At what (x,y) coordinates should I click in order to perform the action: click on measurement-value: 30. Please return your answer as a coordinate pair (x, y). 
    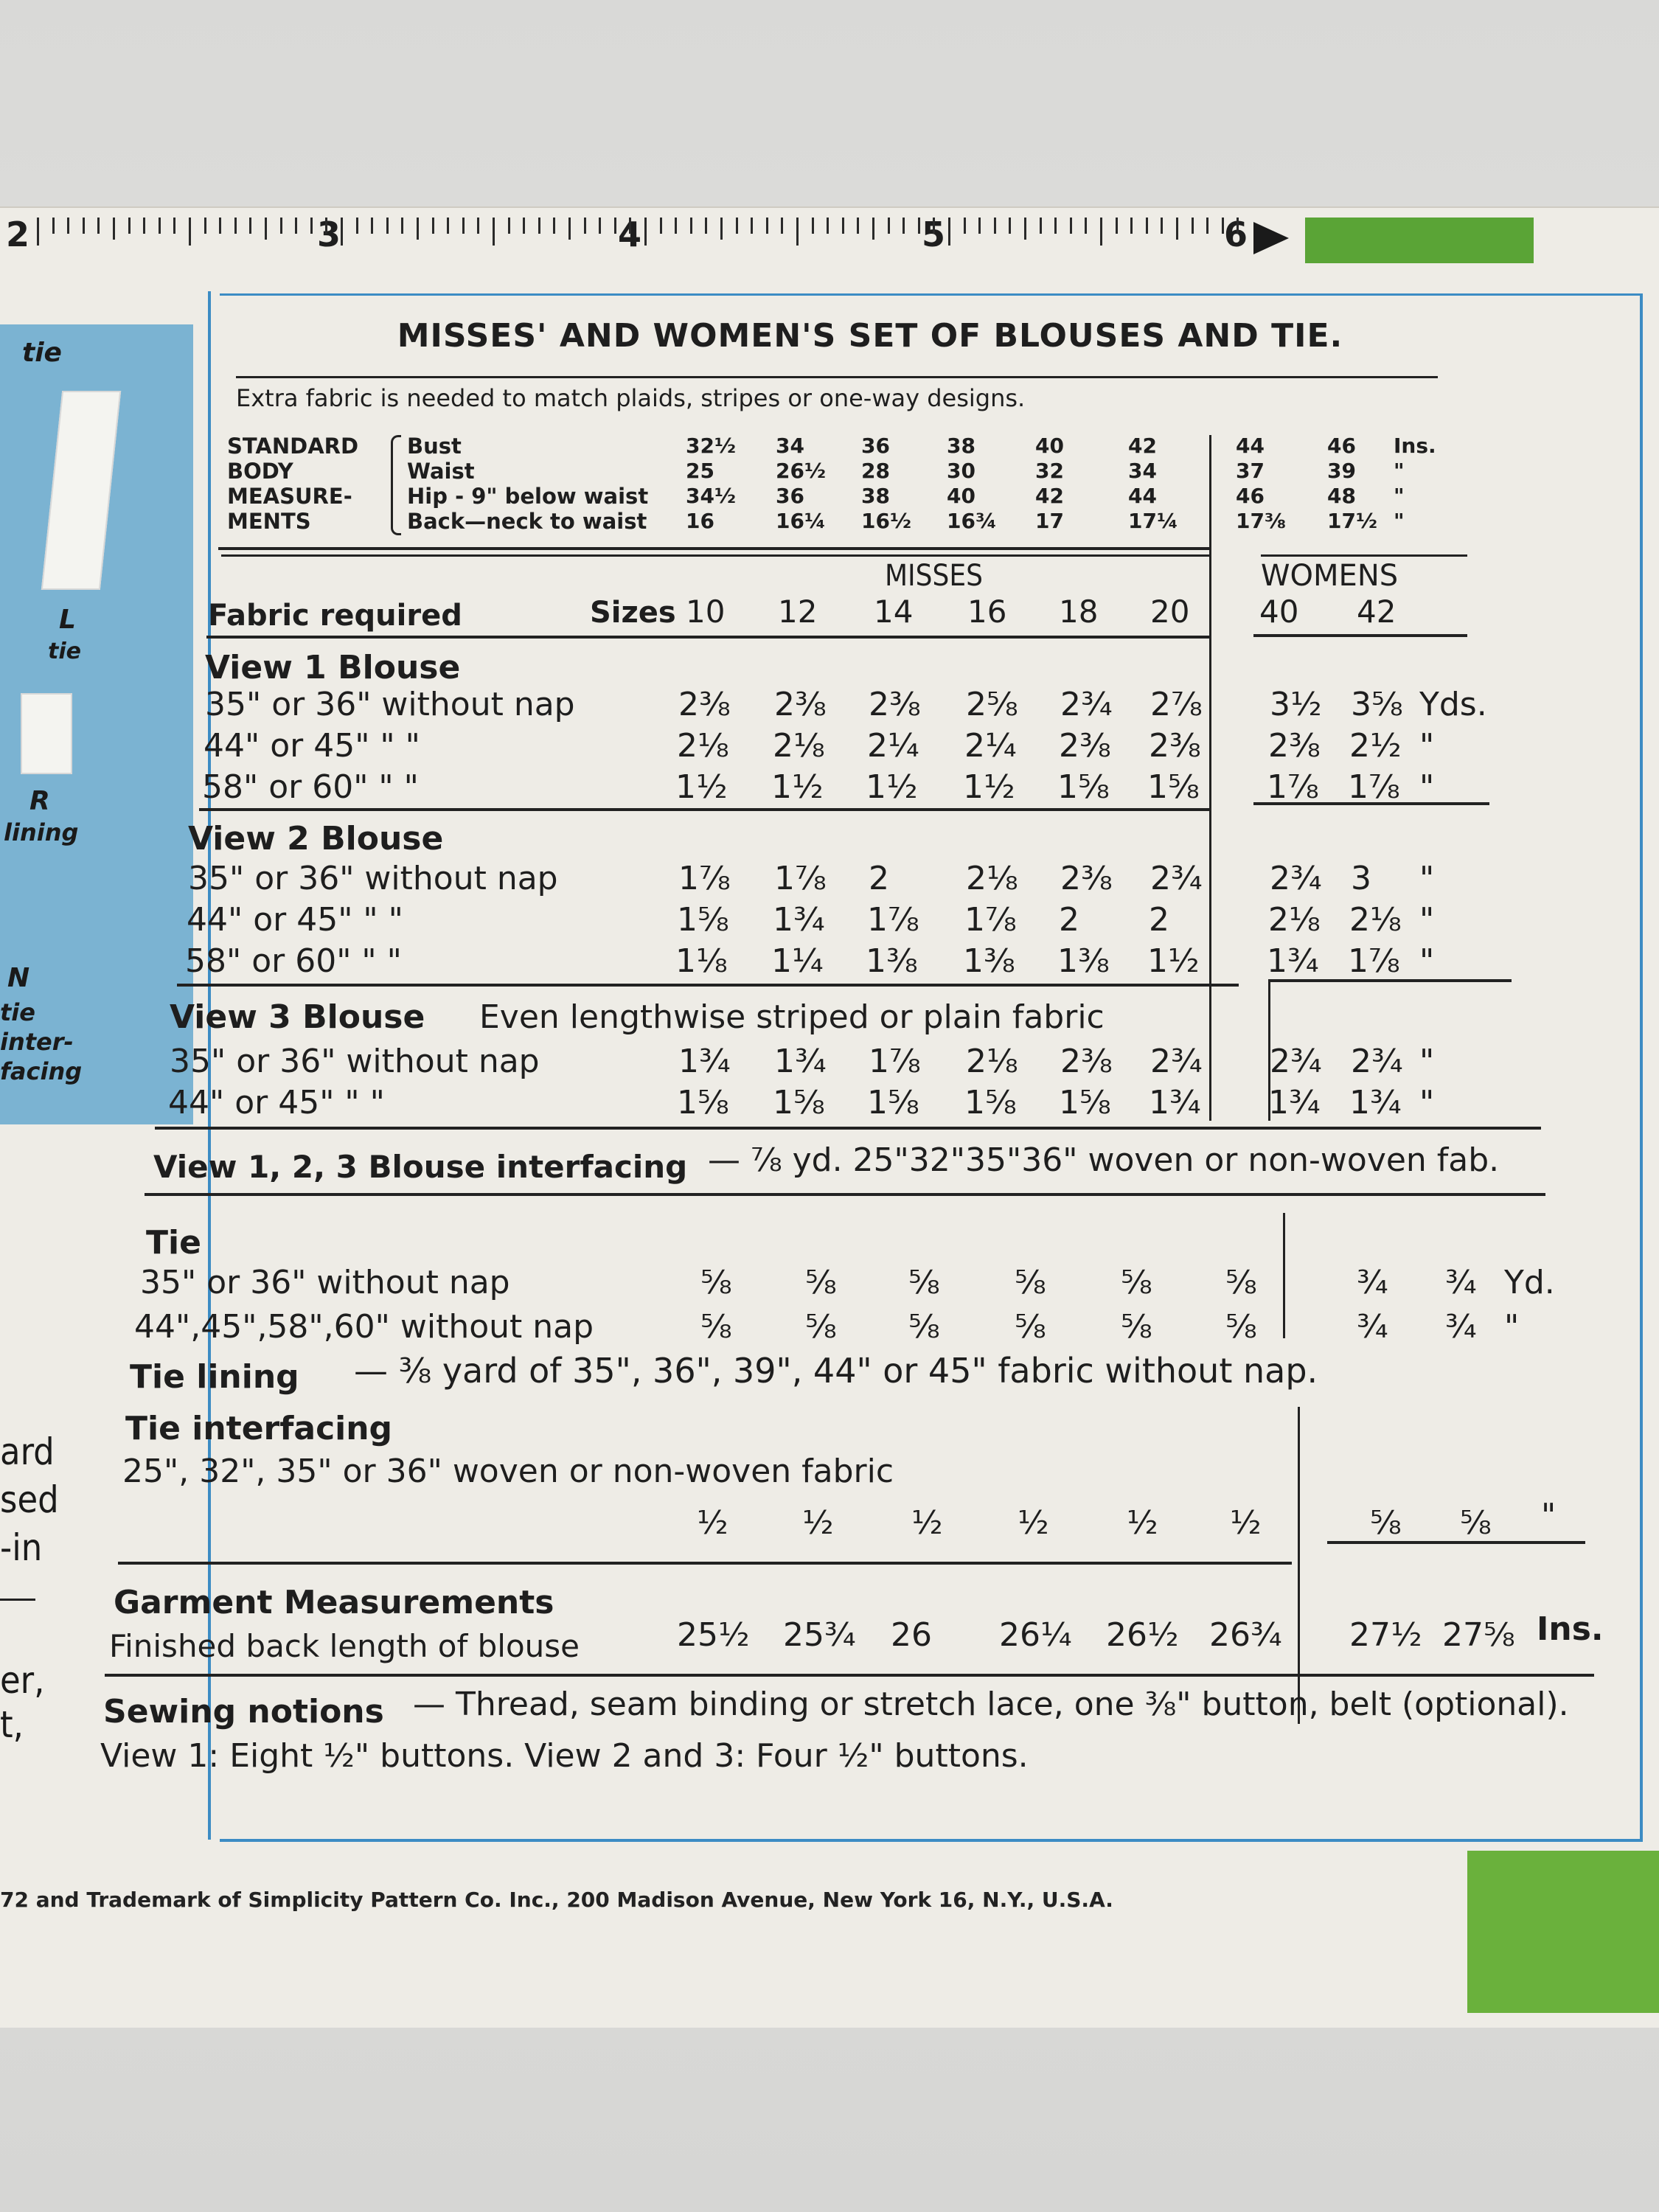
    Looking at the image, I should click on (961, 471).